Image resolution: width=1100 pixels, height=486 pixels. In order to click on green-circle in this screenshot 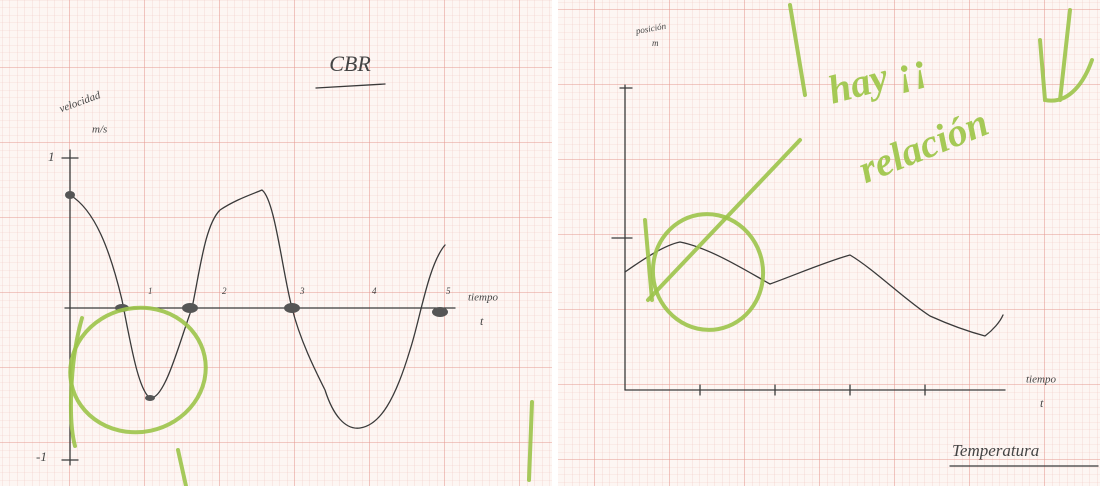, I will do `click(708, 272)`.